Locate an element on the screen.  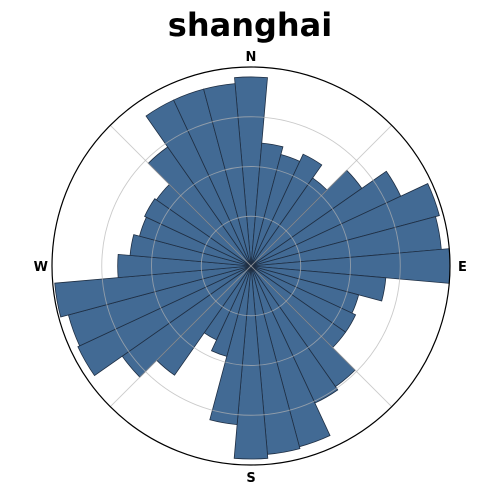
grid-circle is located at coordinates (251, 266).